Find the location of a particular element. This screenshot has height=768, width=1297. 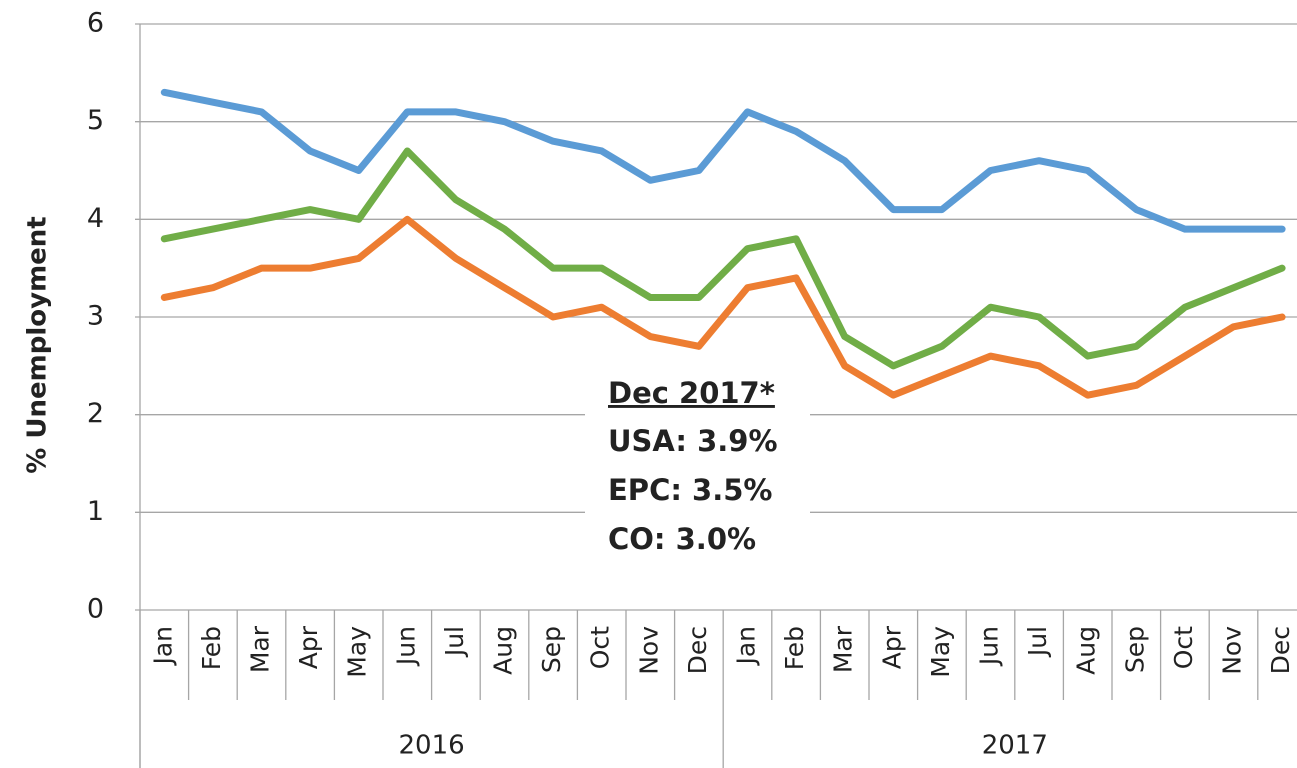

y-tick-label: 2 is located at coordinates (95, 413).